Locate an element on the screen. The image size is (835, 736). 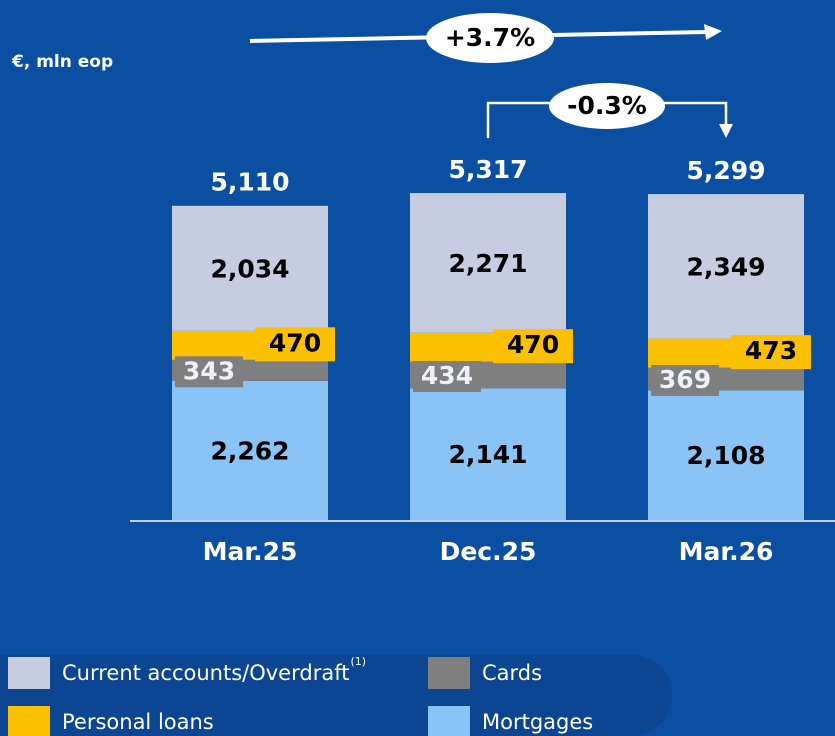
total-label: 5,110 is located at coordinates (249, 182).